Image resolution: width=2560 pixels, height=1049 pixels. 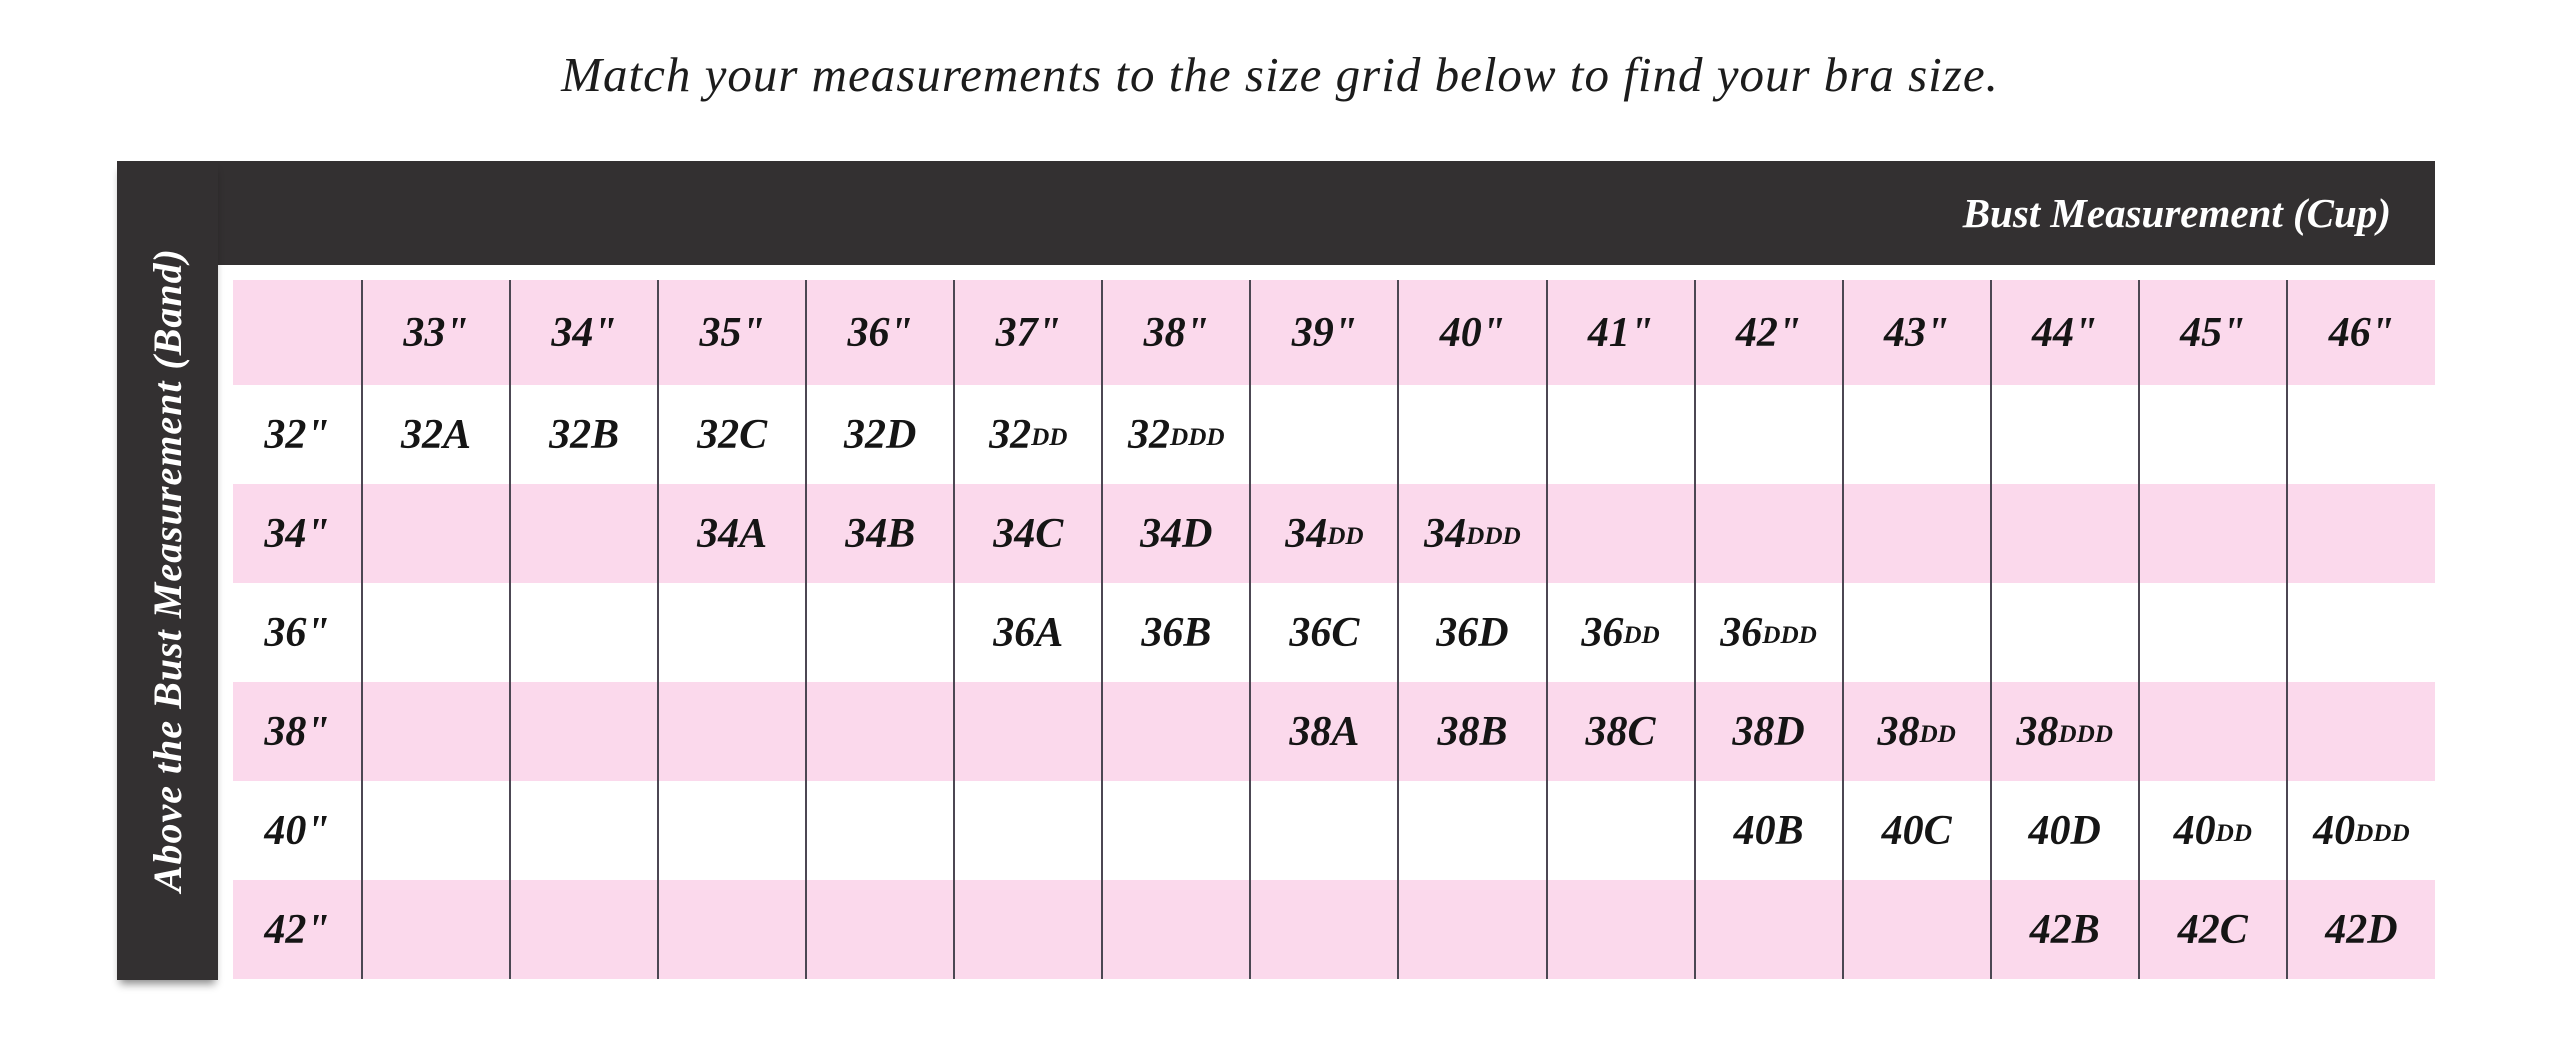 I want to click on size-cell: 36A, so click(x=1028, y=632).